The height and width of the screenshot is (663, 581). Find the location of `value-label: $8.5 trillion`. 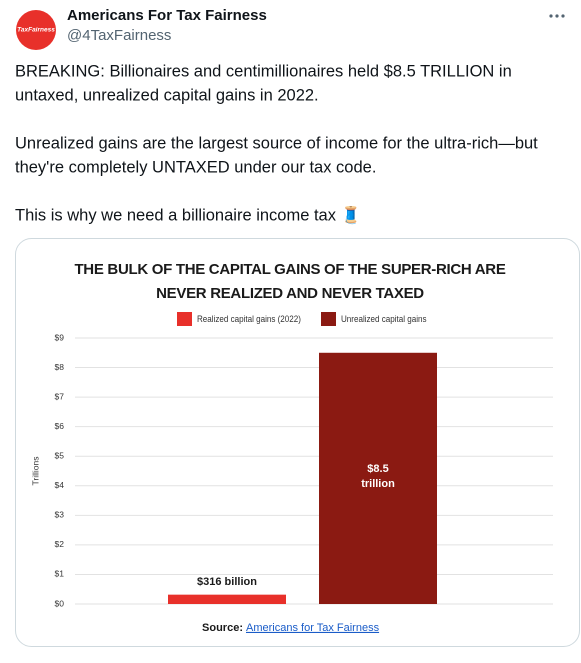

value-label: $8.5 trillion is located at coordinates (378, 477).